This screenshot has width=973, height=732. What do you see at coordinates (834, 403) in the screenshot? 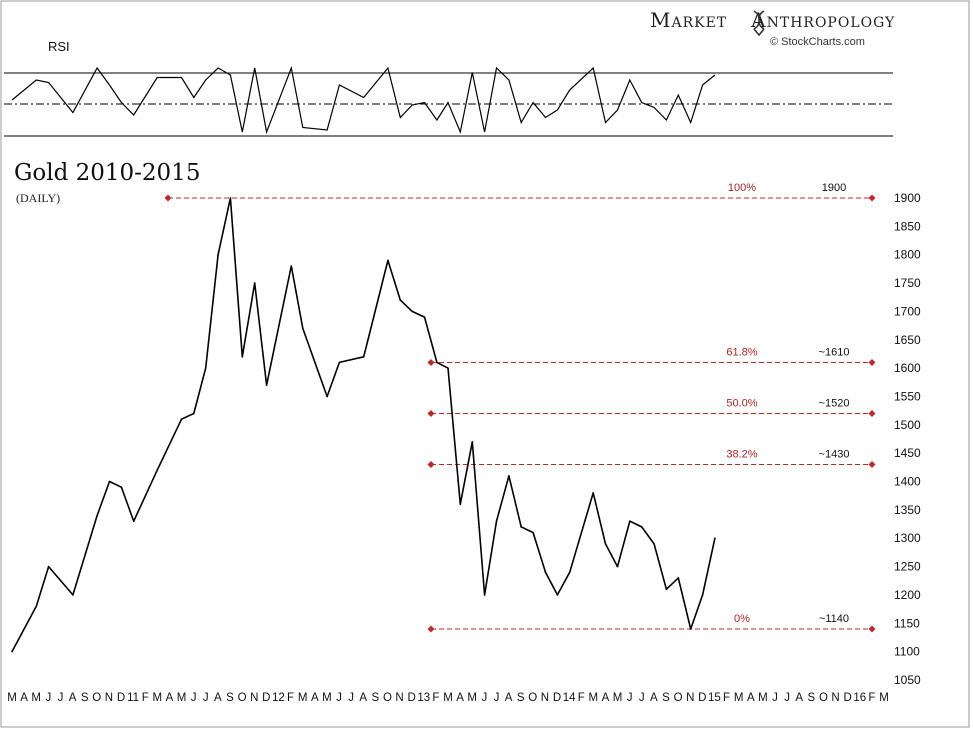
I see `fib-level-label: ~1520` at bounding box center [834, 403].